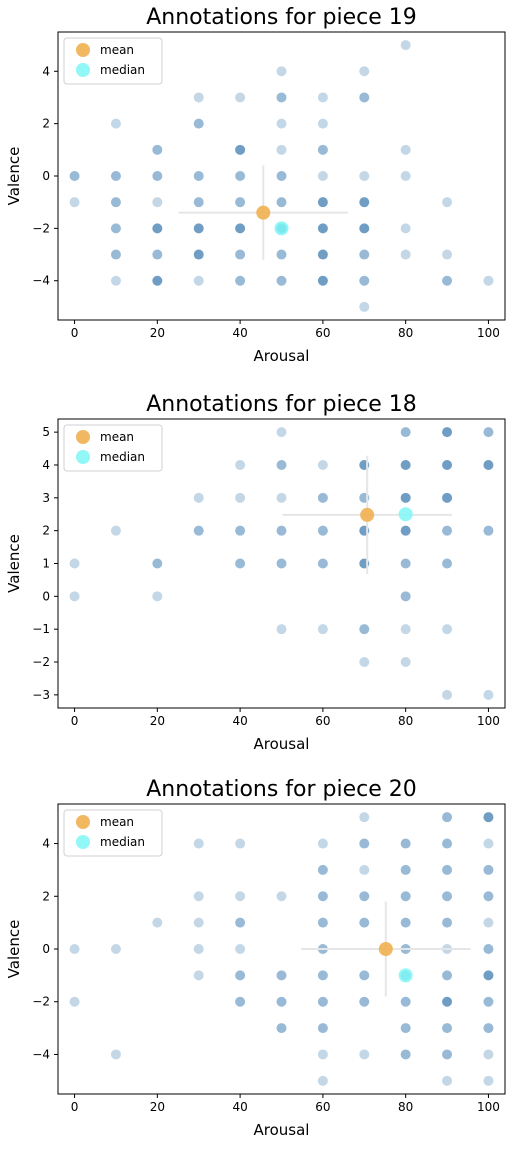 The width and height of the screenshot is (512, 1162). I want to click on x-axis-label: Arousal, so click(282, 1130).